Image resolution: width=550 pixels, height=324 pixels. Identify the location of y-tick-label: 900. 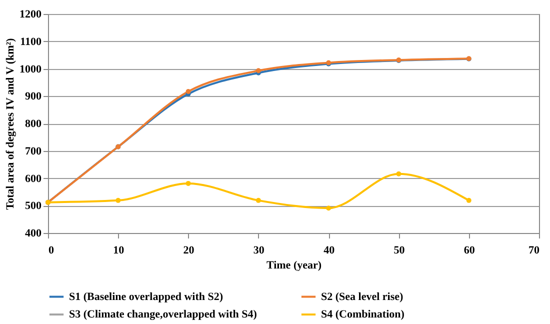
(33, 96).